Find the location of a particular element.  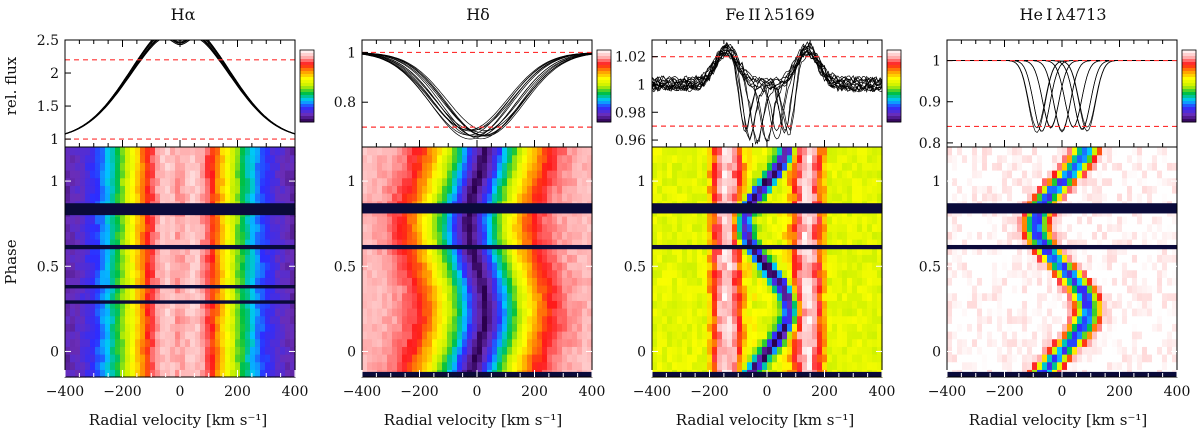

y-tick-label: 0.5 is located at coordinates (48, 267).